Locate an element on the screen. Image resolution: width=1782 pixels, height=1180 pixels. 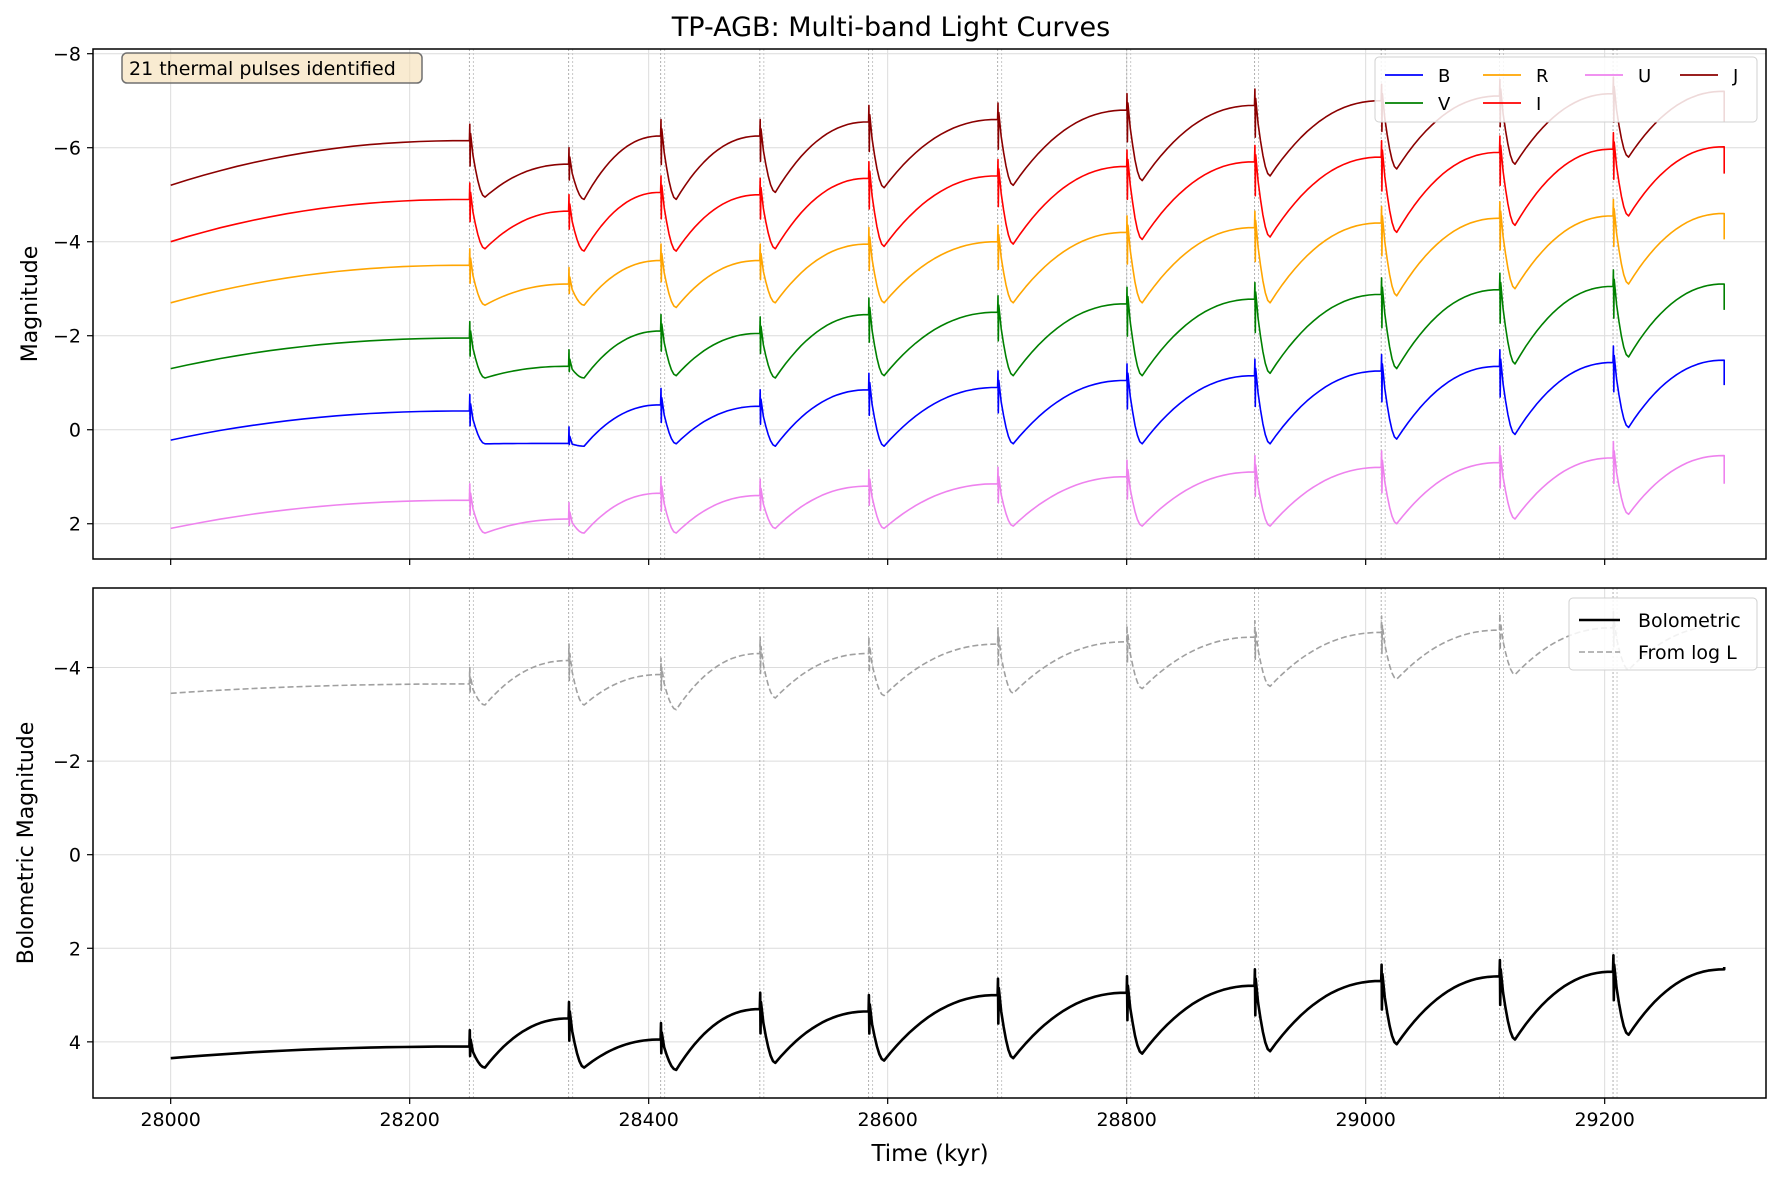
top-y-axis-label: Magnitude is located at coordinates (30, 304).